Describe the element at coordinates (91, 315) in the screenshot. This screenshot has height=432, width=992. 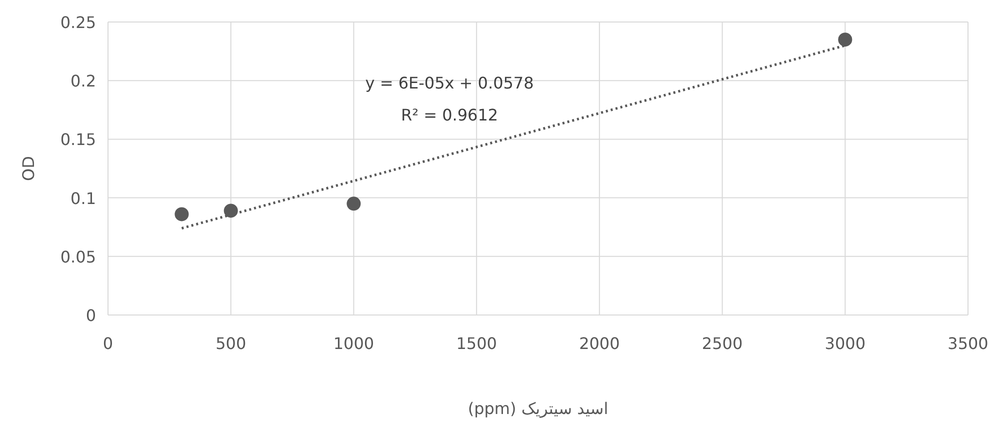
I see `y-tick-label: 0` at that location.